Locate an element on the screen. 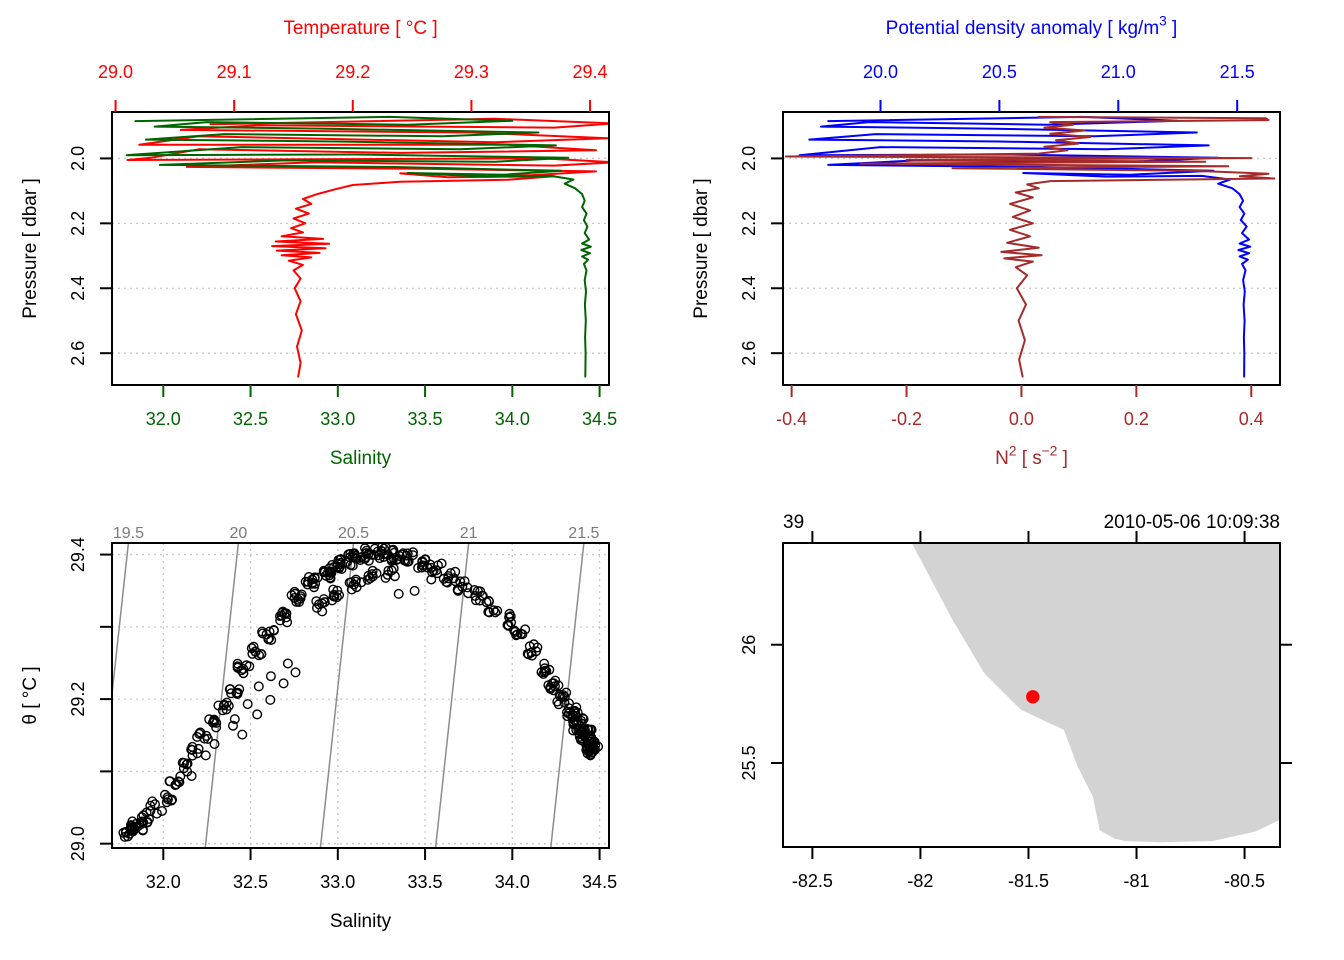 The image size is (1344, 960). axis-tick-label: 0.4 is located at coordinates (1251, 419).